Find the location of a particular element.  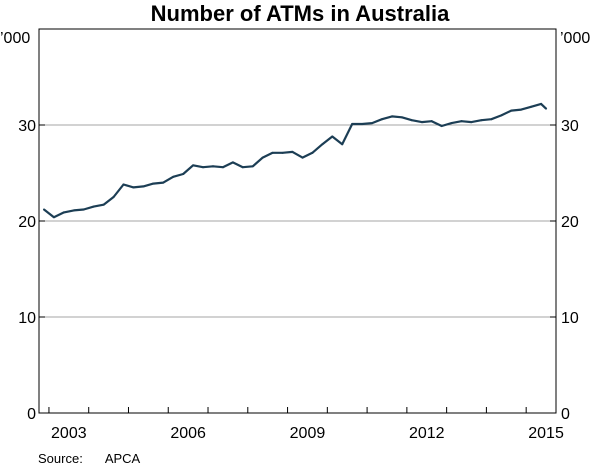

y-tick-label-left: 10 is located at coordinates (27, 318).